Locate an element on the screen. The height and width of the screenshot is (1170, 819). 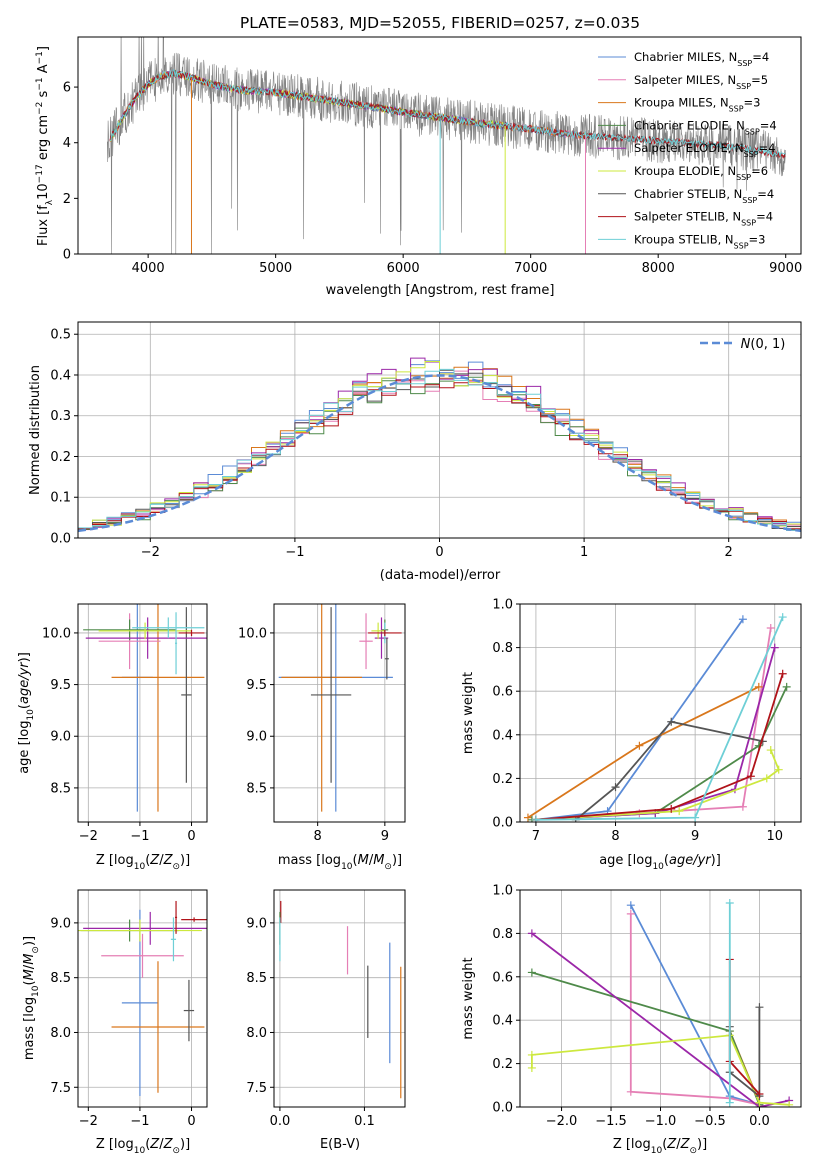
x-axis-label: age [log10(age/yr)] is located at coordinates (660, 862).